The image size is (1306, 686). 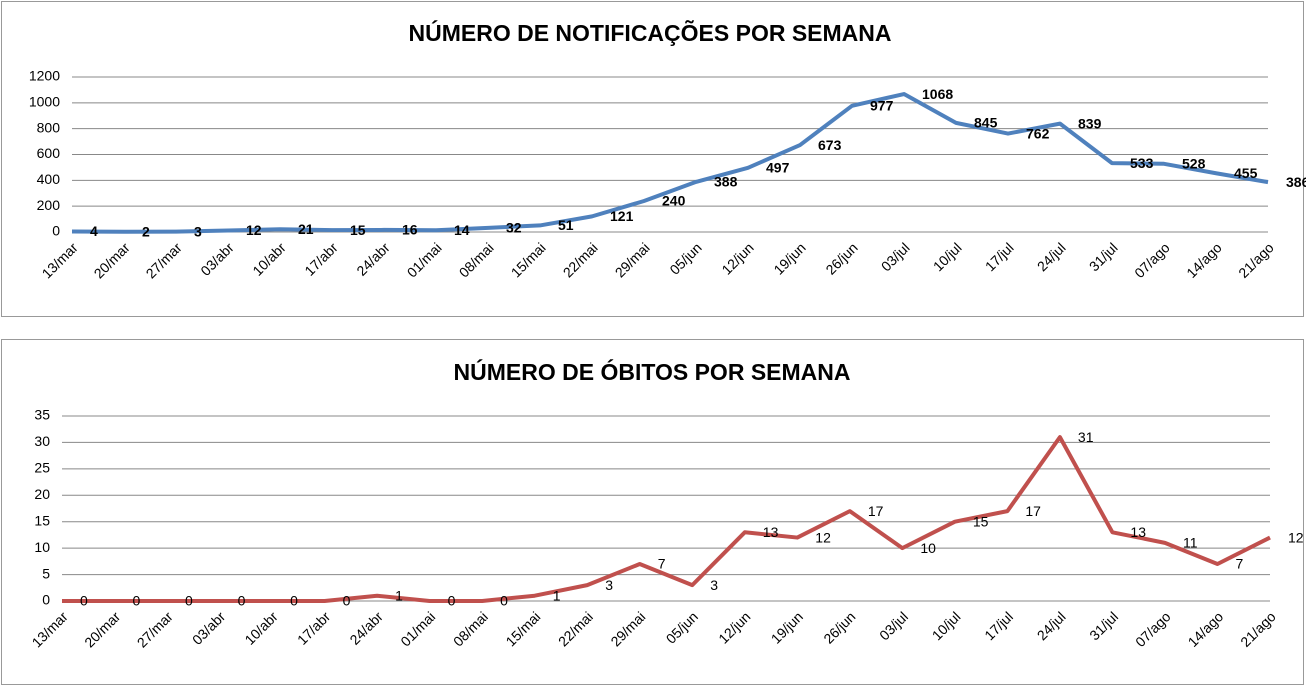 What do you see at coordinates (1190, 543) in the screenshot?
I see `data-label: 11` at bounding box center [1190, 543].